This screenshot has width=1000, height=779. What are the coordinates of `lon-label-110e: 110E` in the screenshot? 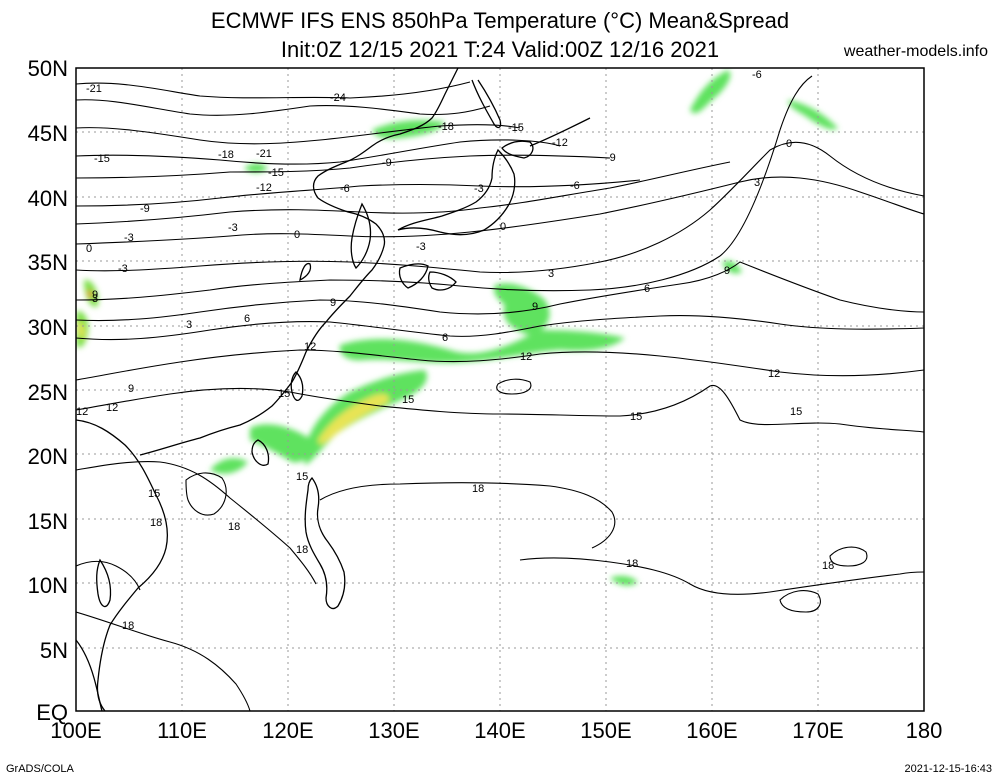 It's located at (182, 730).